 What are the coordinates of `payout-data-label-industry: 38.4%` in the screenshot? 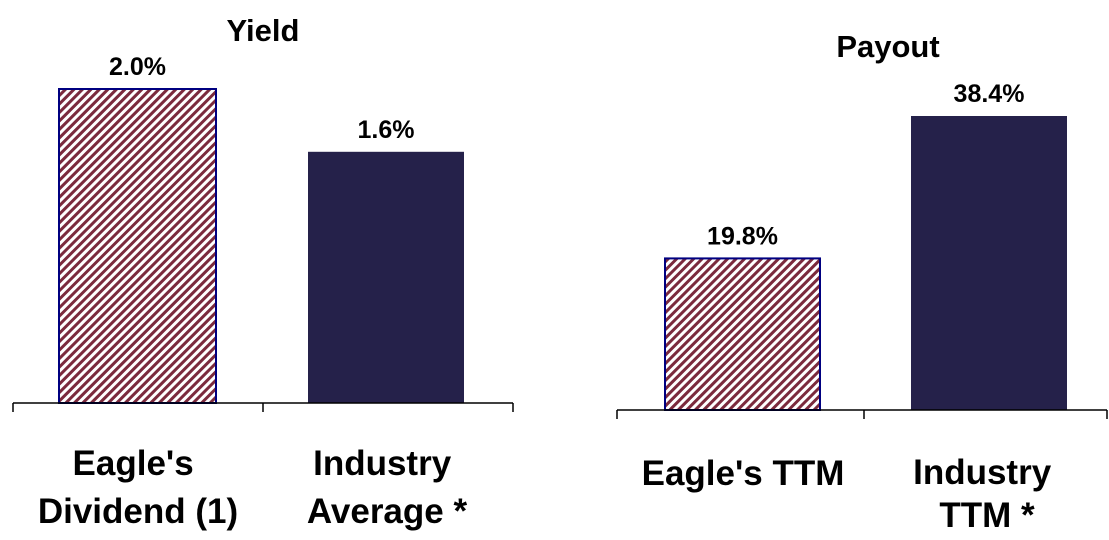 It's located at (989, 94).